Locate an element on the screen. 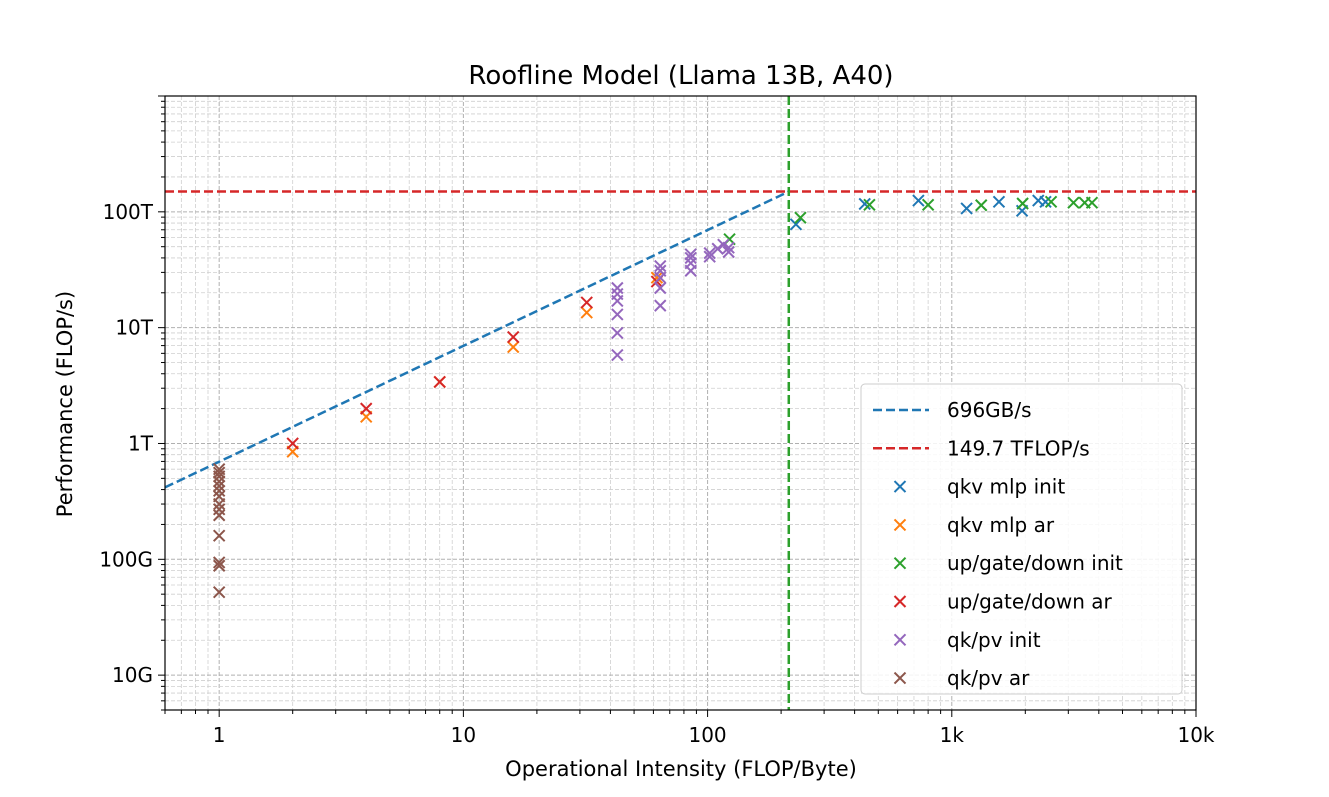  legend-entry: qk/pv init is located at coordinates (967, 640).